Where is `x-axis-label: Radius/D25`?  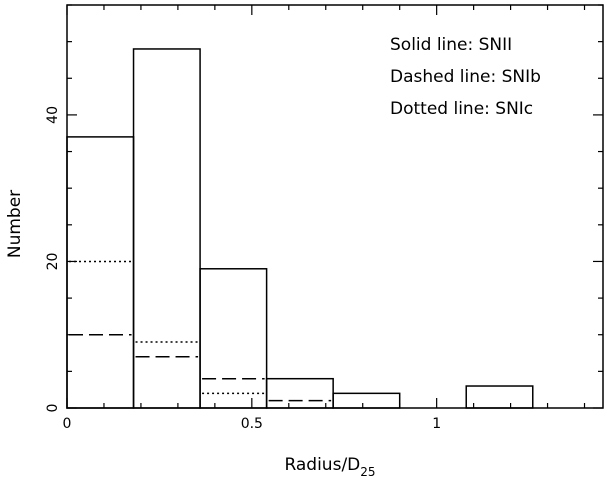
x-axis-label: Radius/D25 is located at coordinates (329, 467).